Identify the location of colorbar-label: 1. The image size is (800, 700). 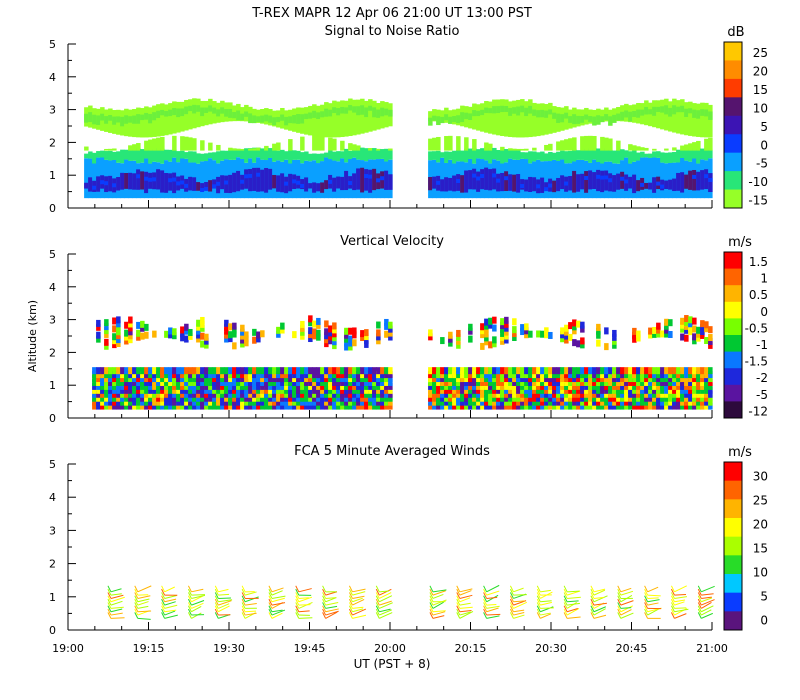
(764, 279).